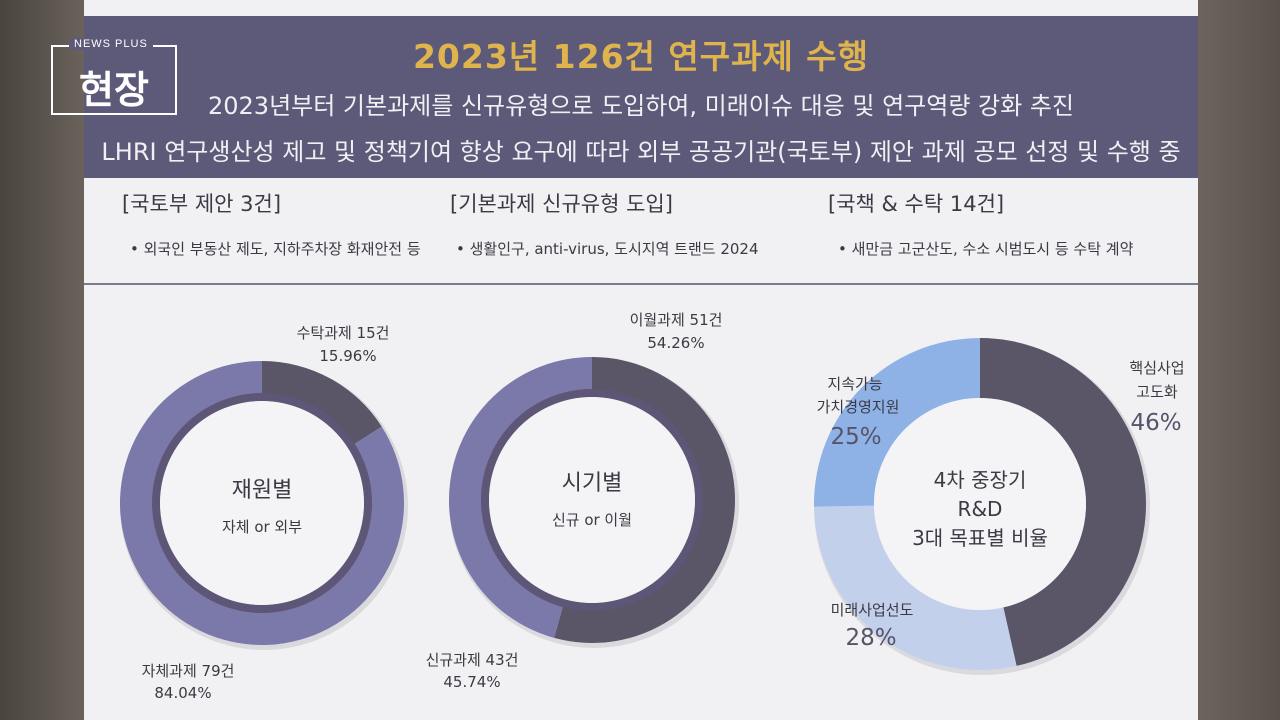 The height and width of the screenshot is (720, 1280). What do you see at coordinates (607, 249) in the screenshot?
I see `info-bullet: • 생활인구, anti-virus, 도시지역 트랜드 2024` at bounding box center [607, 249].